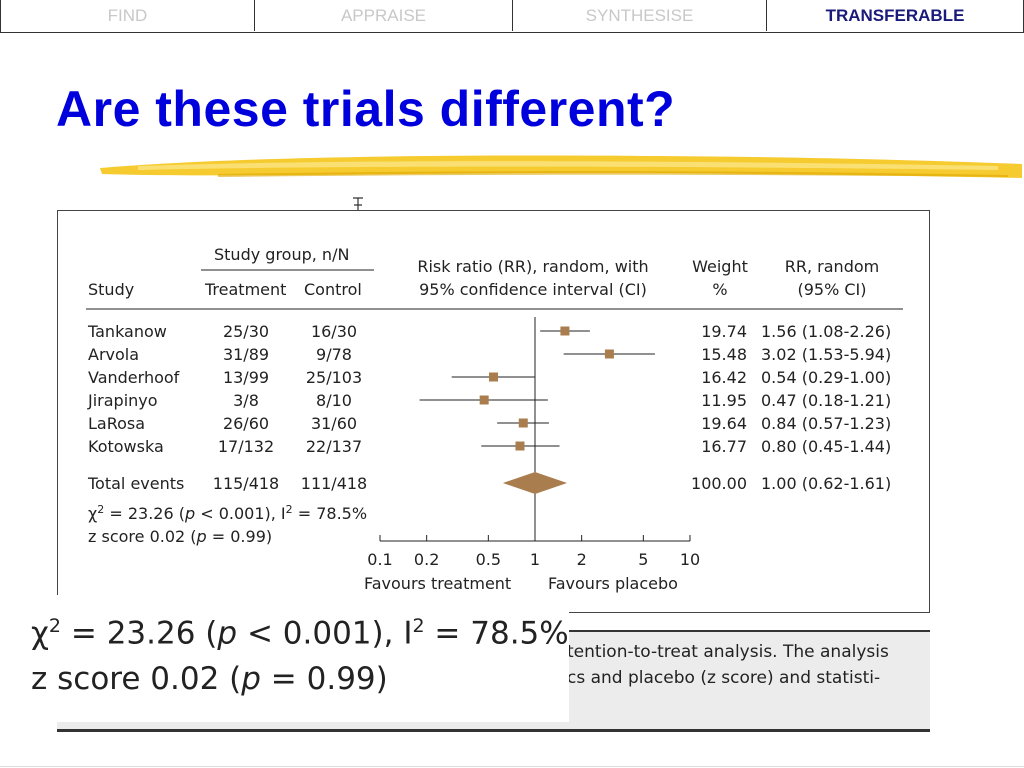 The height and width of the screenshot is (768, 1024). What do you see at coordinates (334, 423) in the screenshot?
I see `control-count: 31/60` at bounding box center [334, 423].